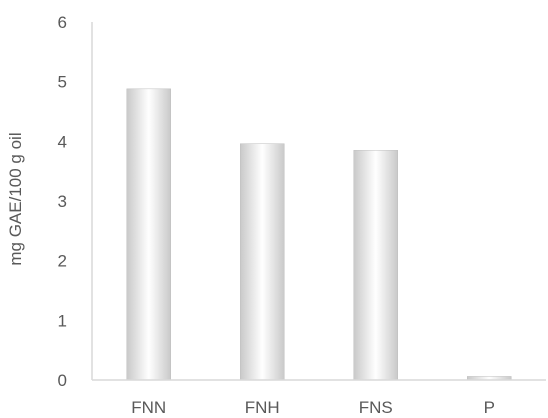  Describe the element at coordinates (62, 22) in the screenshot. I see `y-tick-label: 6` at that location.